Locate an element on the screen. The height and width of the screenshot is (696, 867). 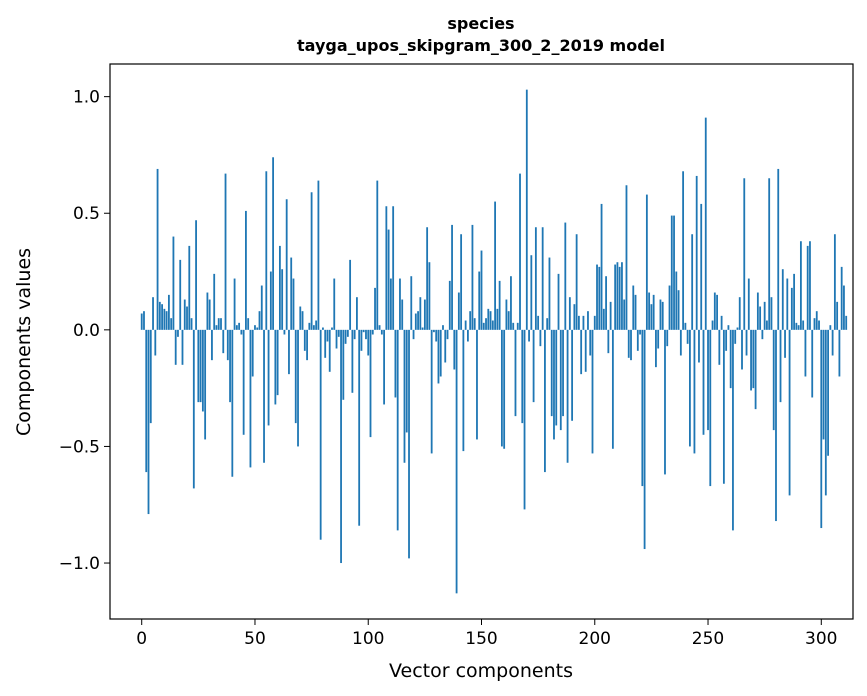
x-tick-label: 50 is located at coordinates (255, 639).